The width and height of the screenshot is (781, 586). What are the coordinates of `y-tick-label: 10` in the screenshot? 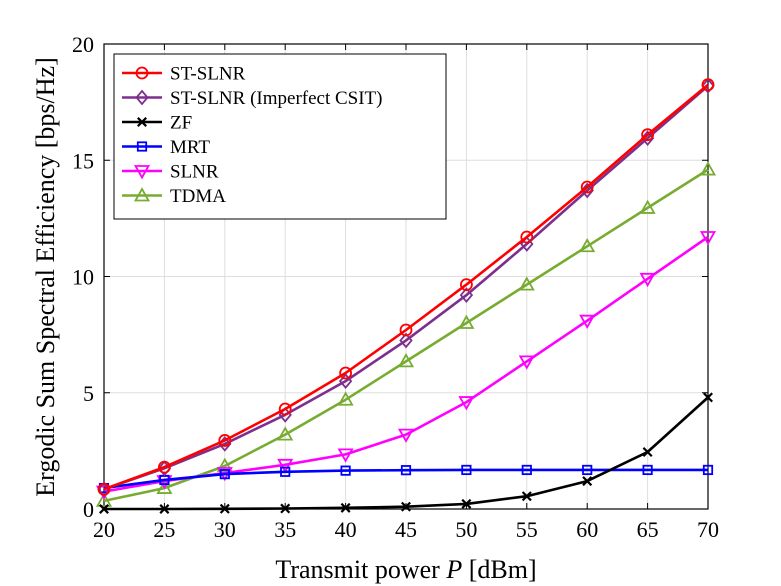 It's located at (83, 277).